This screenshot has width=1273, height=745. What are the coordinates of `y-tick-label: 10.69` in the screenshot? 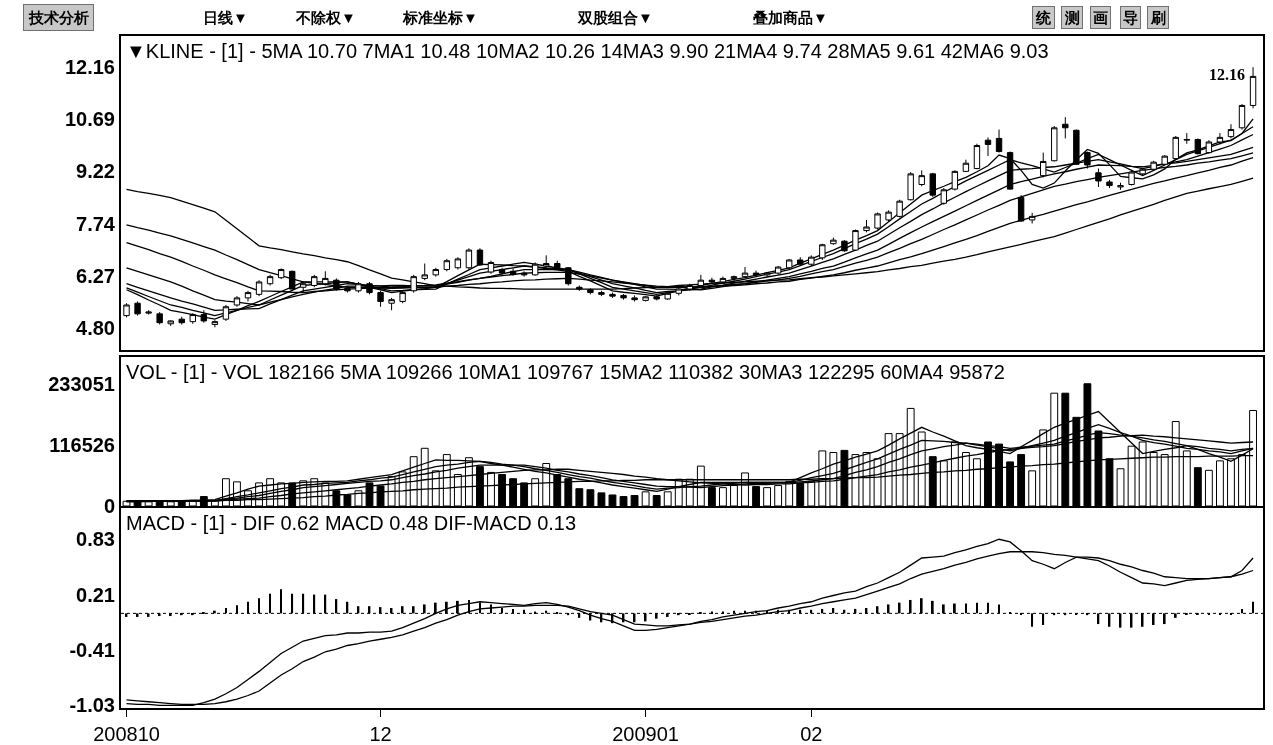 It's located at (89, 119).